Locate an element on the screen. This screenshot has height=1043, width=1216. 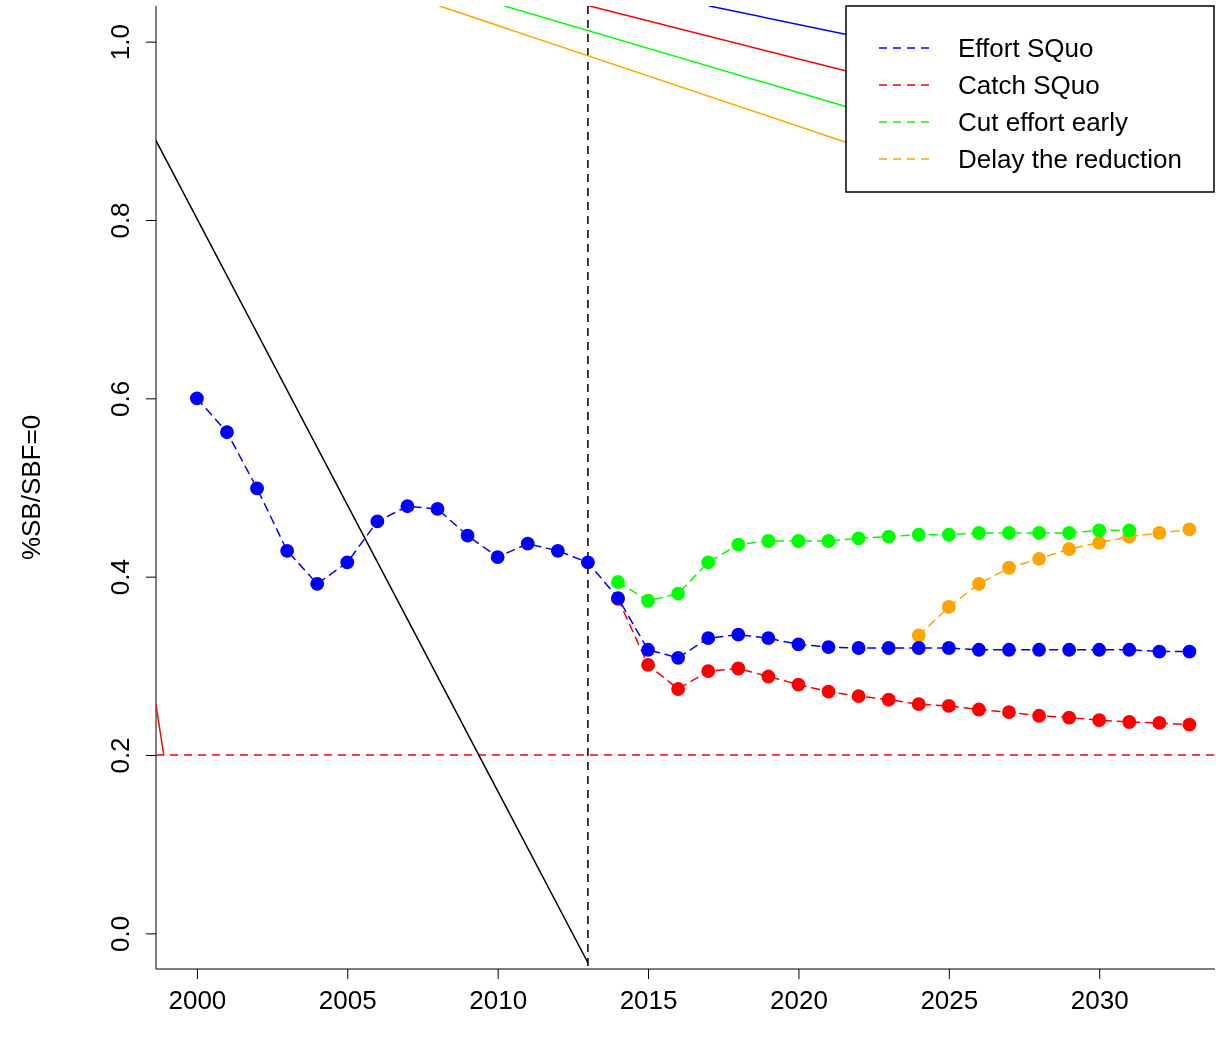
x-tick-label: 2010 is located at coordinates (498, 1000).